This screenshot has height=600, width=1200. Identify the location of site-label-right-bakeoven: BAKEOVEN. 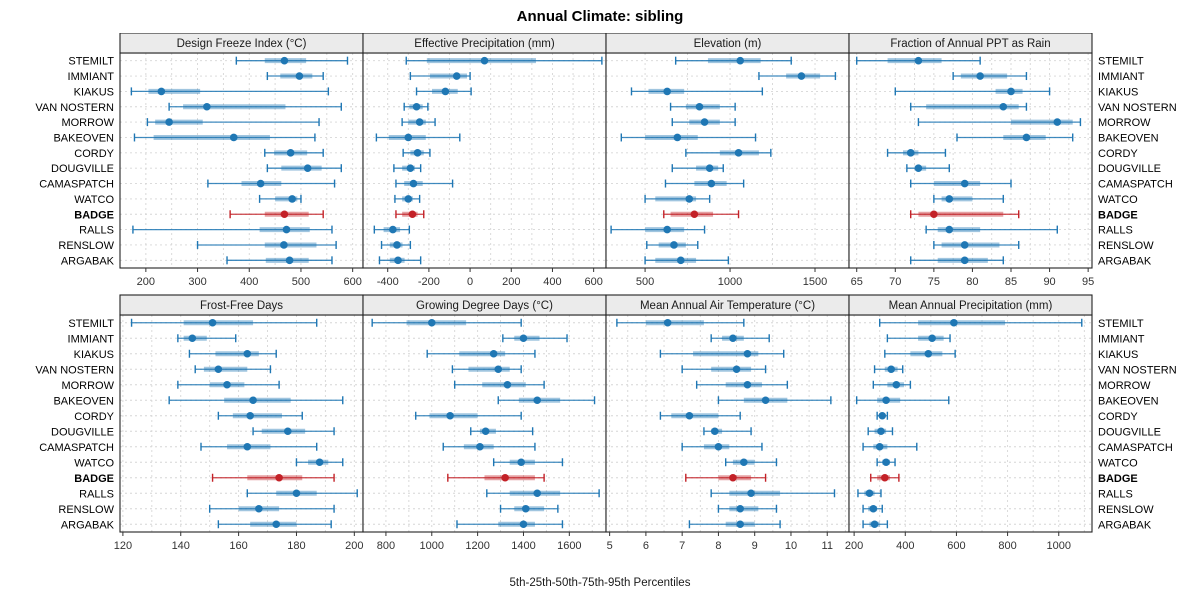
(1128, 138).